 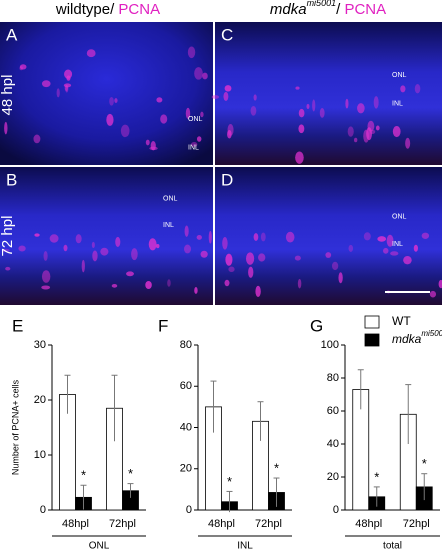 I want to click on y-axis-label: Number of PCNA+ cells, so click(x=15, y=427).